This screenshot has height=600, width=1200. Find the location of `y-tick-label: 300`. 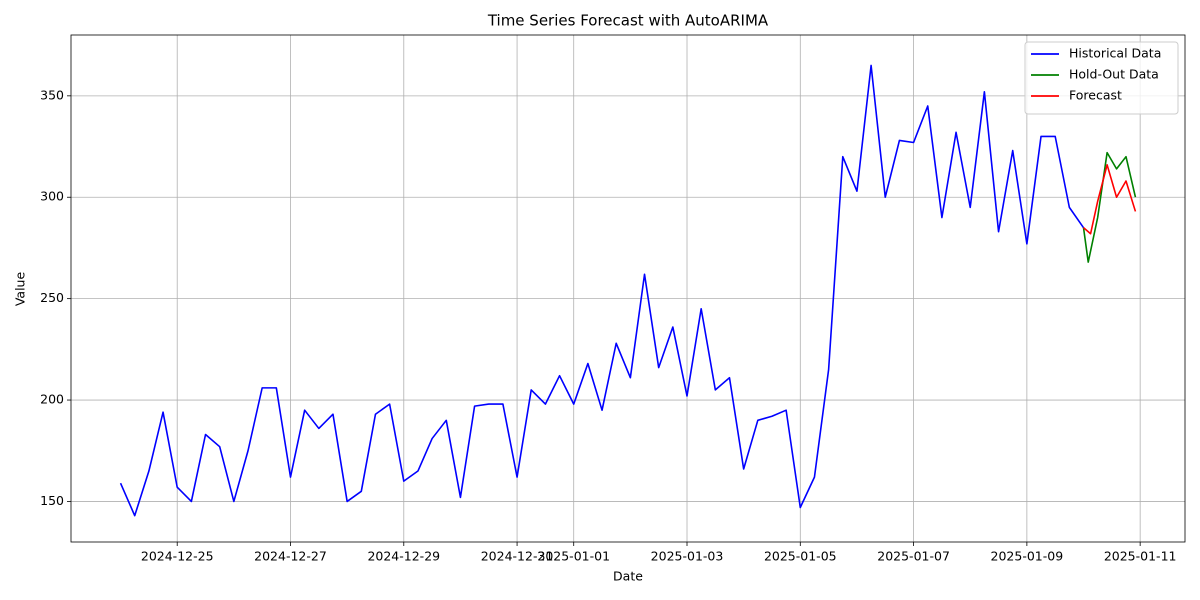

y-tick-label: 300 is located at coordinates (52, 196).